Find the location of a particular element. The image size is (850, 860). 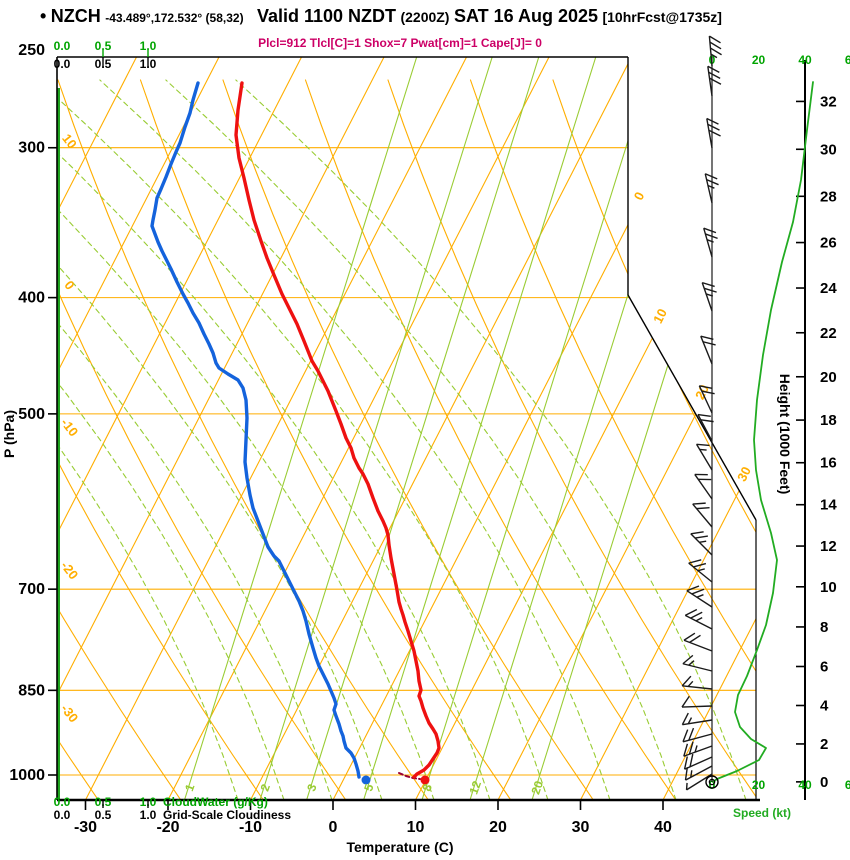

svg-text: Height (1000 Feet) is located at coordinates (785, 434).